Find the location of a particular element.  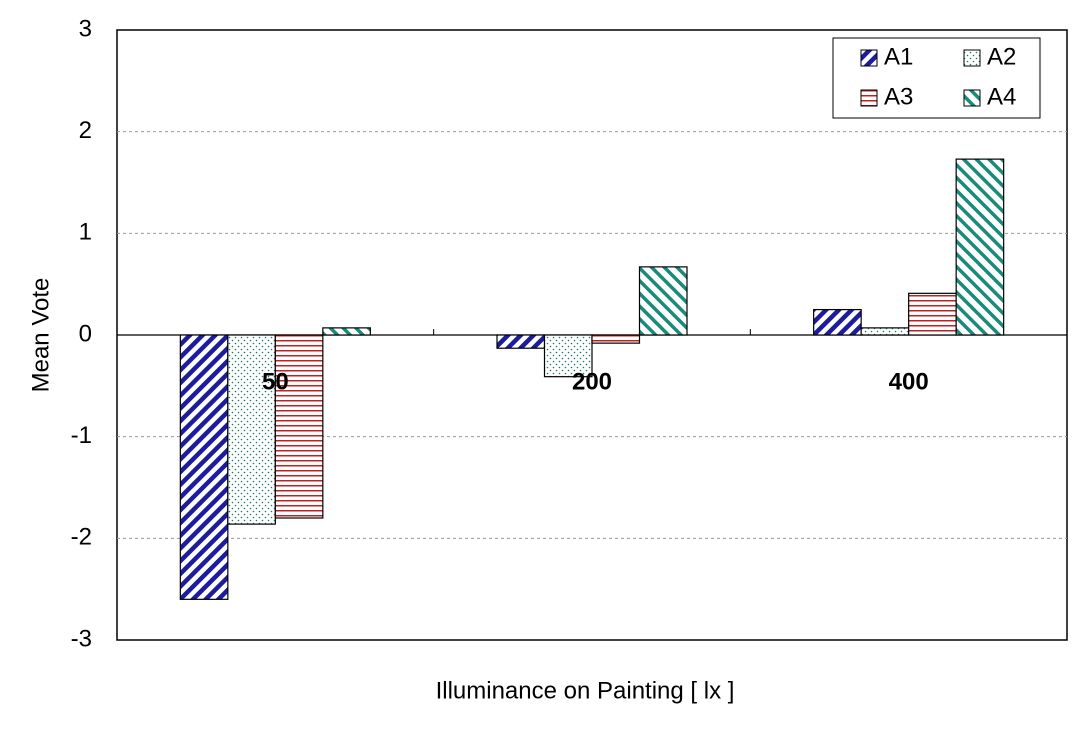

y-tick-label: 3 is located at coordinates (85, 28).